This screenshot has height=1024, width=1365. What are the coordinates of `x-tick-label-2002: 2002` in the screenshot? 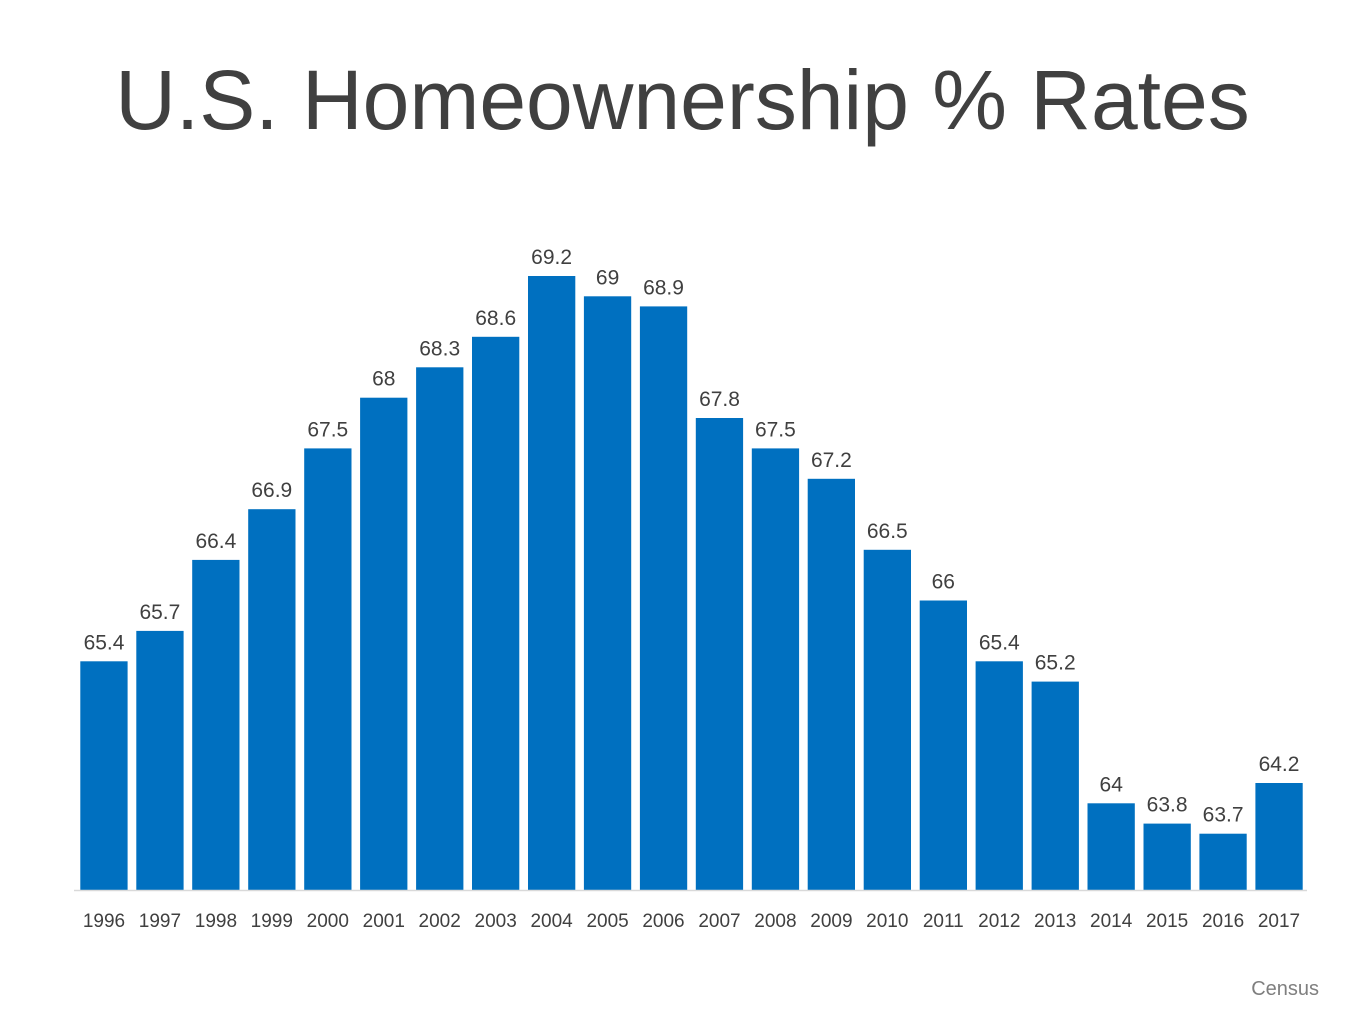 It's located at (440, 921).